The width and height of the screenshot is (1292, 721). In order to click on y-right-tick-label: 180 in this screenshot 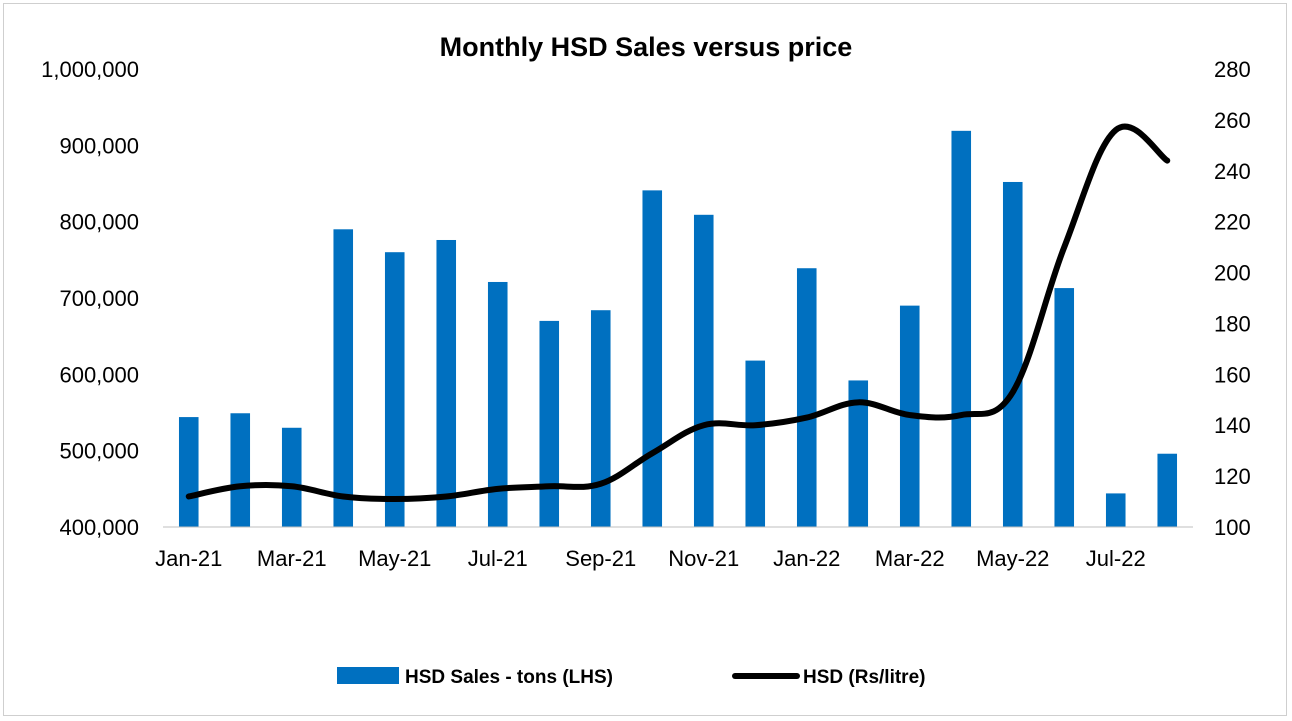, I will do `click(1232, 323)`.